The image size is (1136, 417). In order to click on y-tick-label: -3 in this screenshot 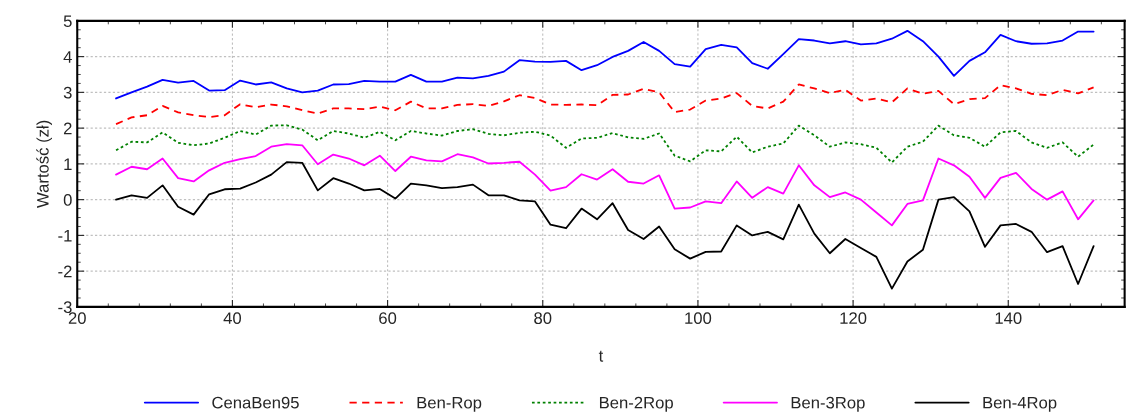, I will do `click(65, 307)`.